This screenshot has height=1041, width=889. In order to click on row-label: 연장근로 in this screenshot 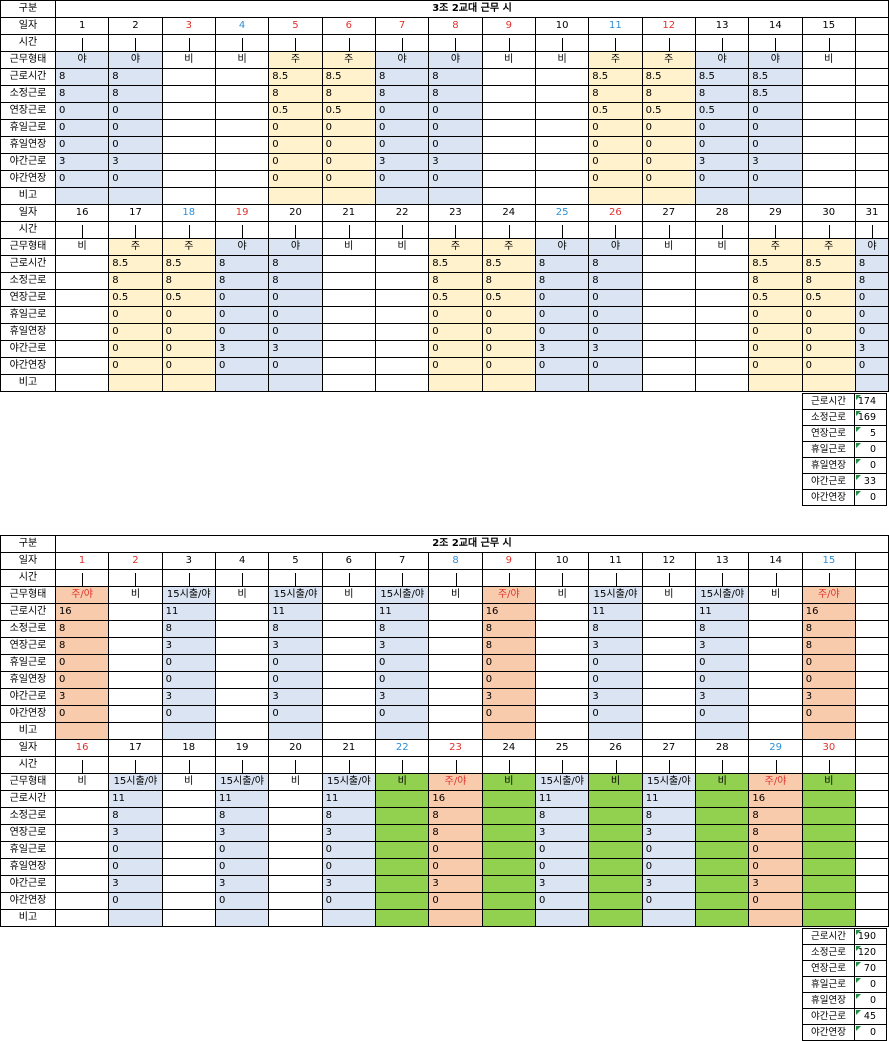, I will do `click(28, 646)`.